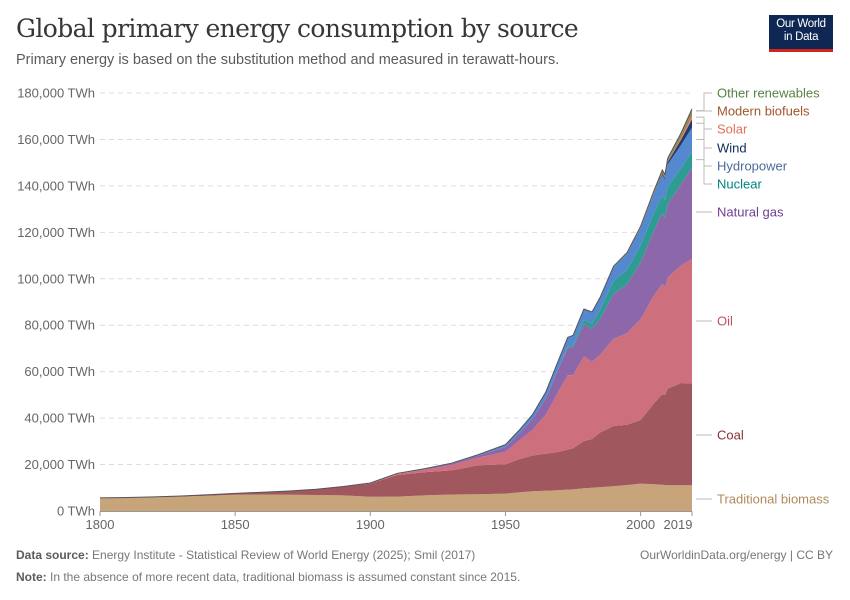 This screenshot has width=850, height=600. I want to click on source-link: OurWorldinData.org/energy | CC BY, so click(736, 555).